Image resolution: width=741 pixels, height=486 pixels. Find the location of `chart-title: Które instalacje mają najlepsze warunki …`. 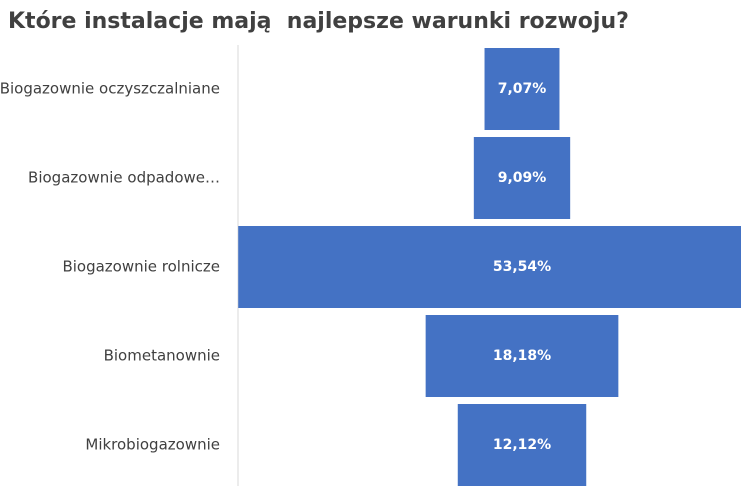

chart-title: Które instalacje mają najlepsze warunki … is located at coordinates (318, 21).